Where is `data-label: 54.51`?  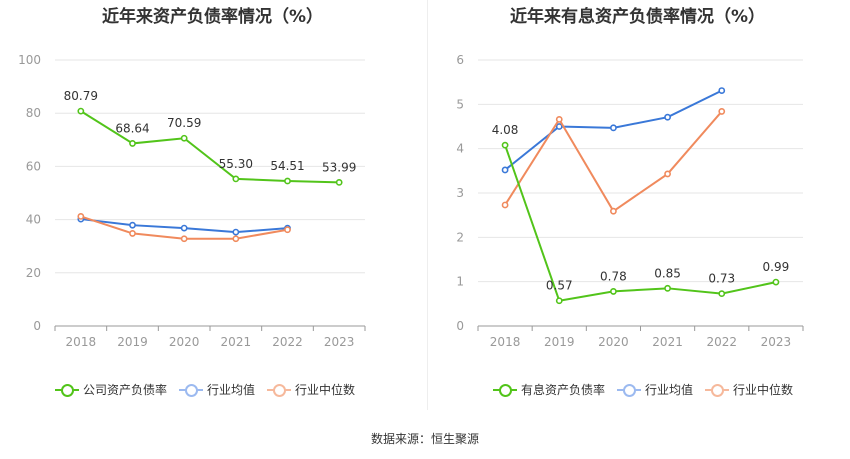 data-label: 54.51 is located at coordinates (287, 166).